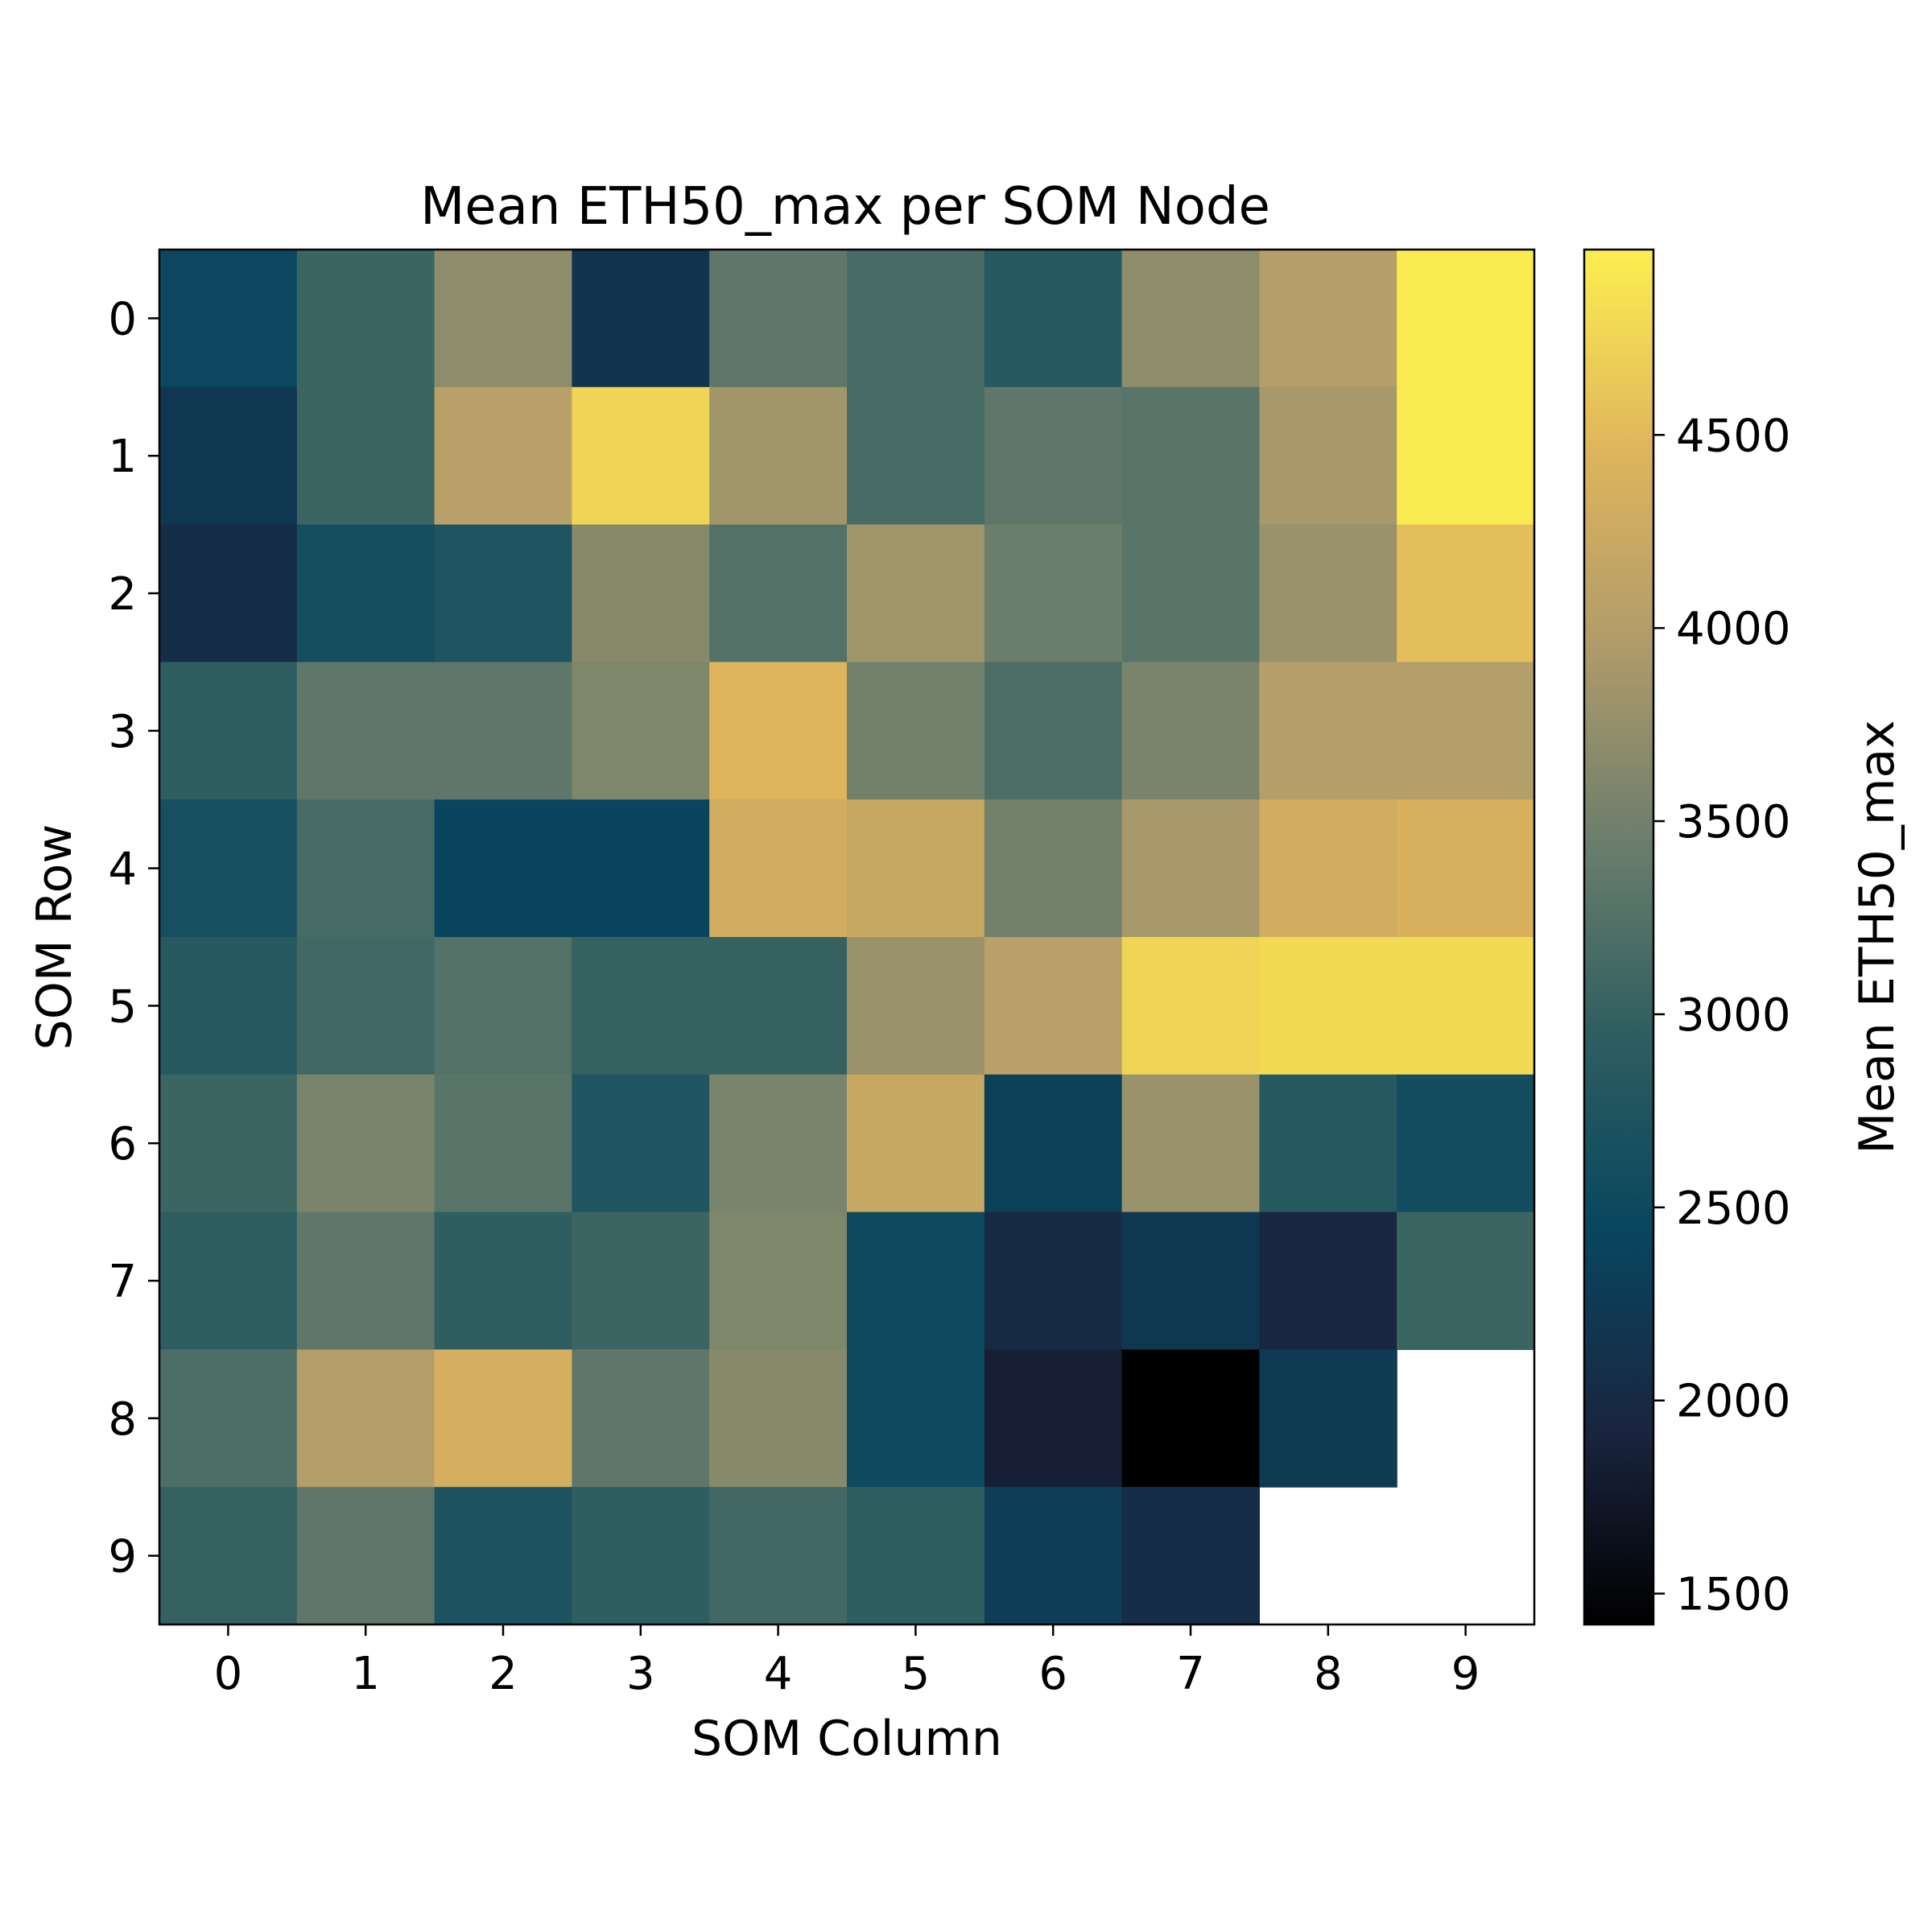  Describe the element at coordinates (1733, 1595) in the screenshot. I see `colorbar-tick-label: 1500` at that location.